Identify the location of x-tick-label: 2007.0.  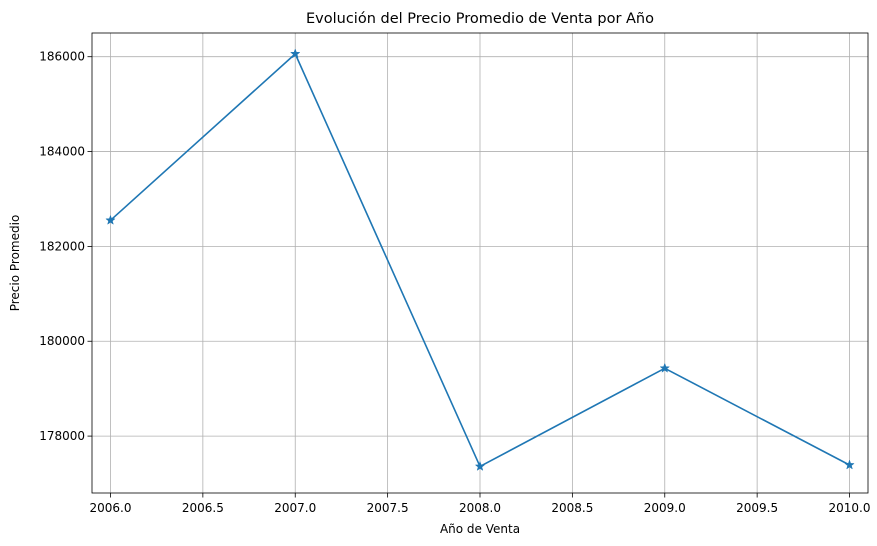
(295, 508).